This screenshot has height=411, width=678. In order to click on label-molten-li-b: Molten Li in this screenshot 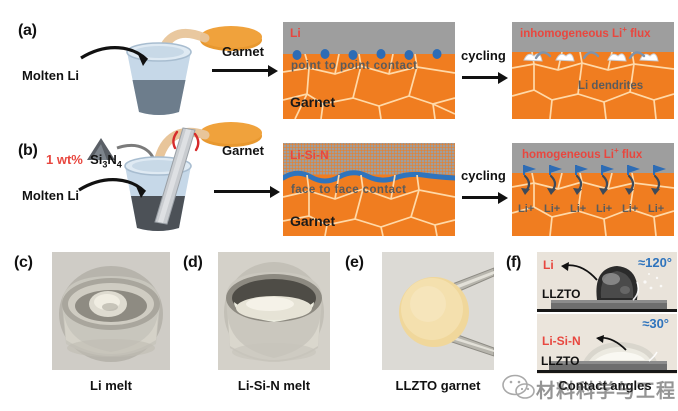, I will do `click(51, 195)`.